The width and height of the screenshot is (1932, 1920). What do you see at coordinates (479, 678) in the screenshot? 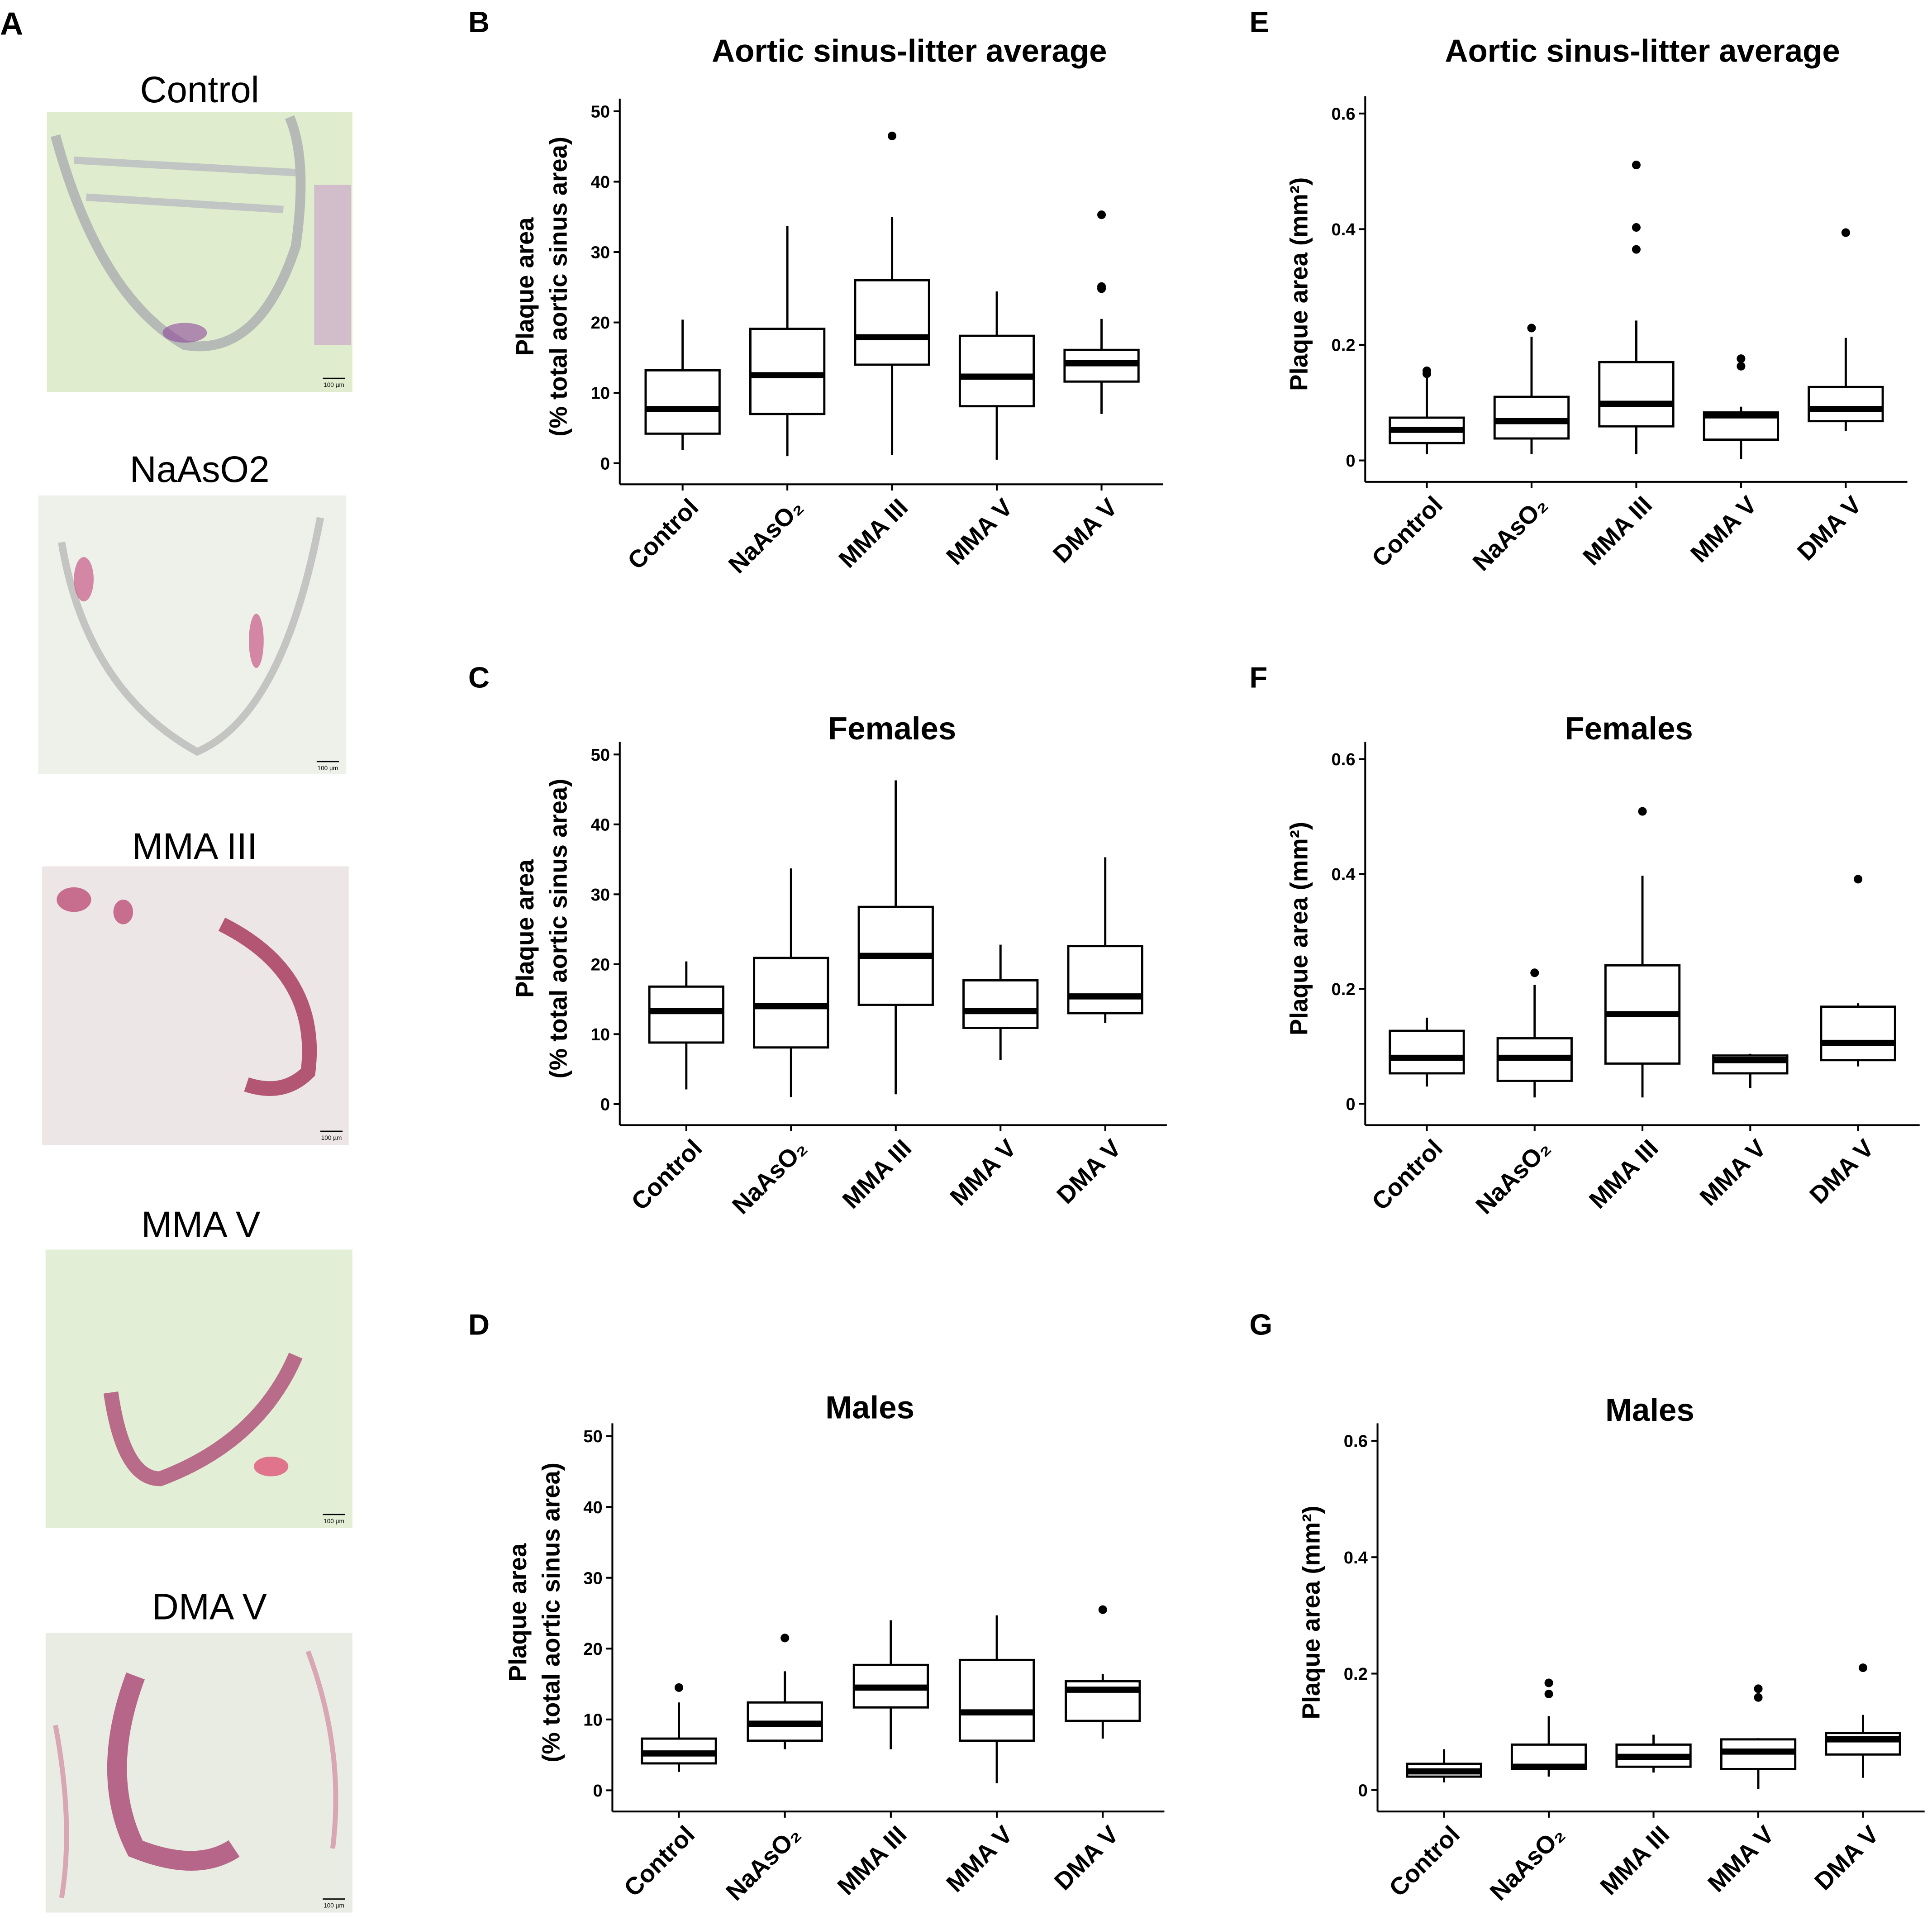
I see `panel-label: C` at bounding box center [479, 678].